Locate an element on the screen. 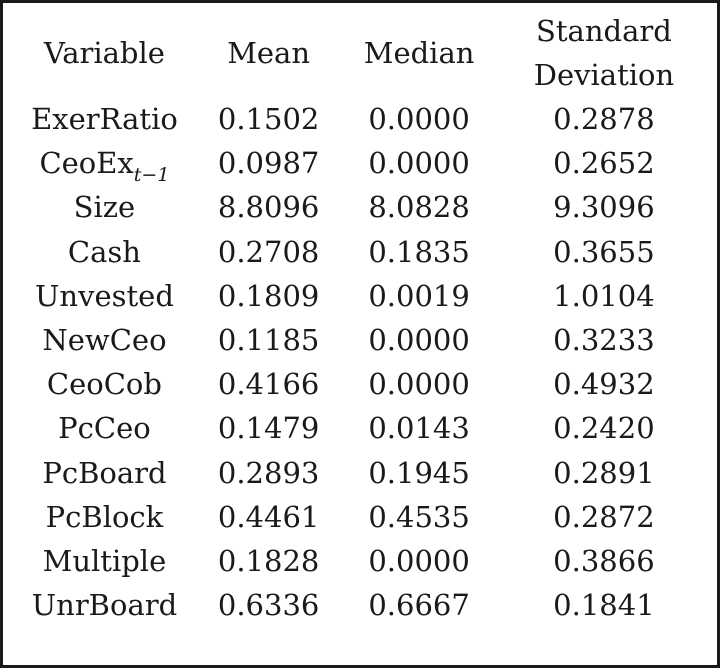 This screenshot has width=720, height=668. cell-mean: 0.6336 is located at coordinates (268, 605).